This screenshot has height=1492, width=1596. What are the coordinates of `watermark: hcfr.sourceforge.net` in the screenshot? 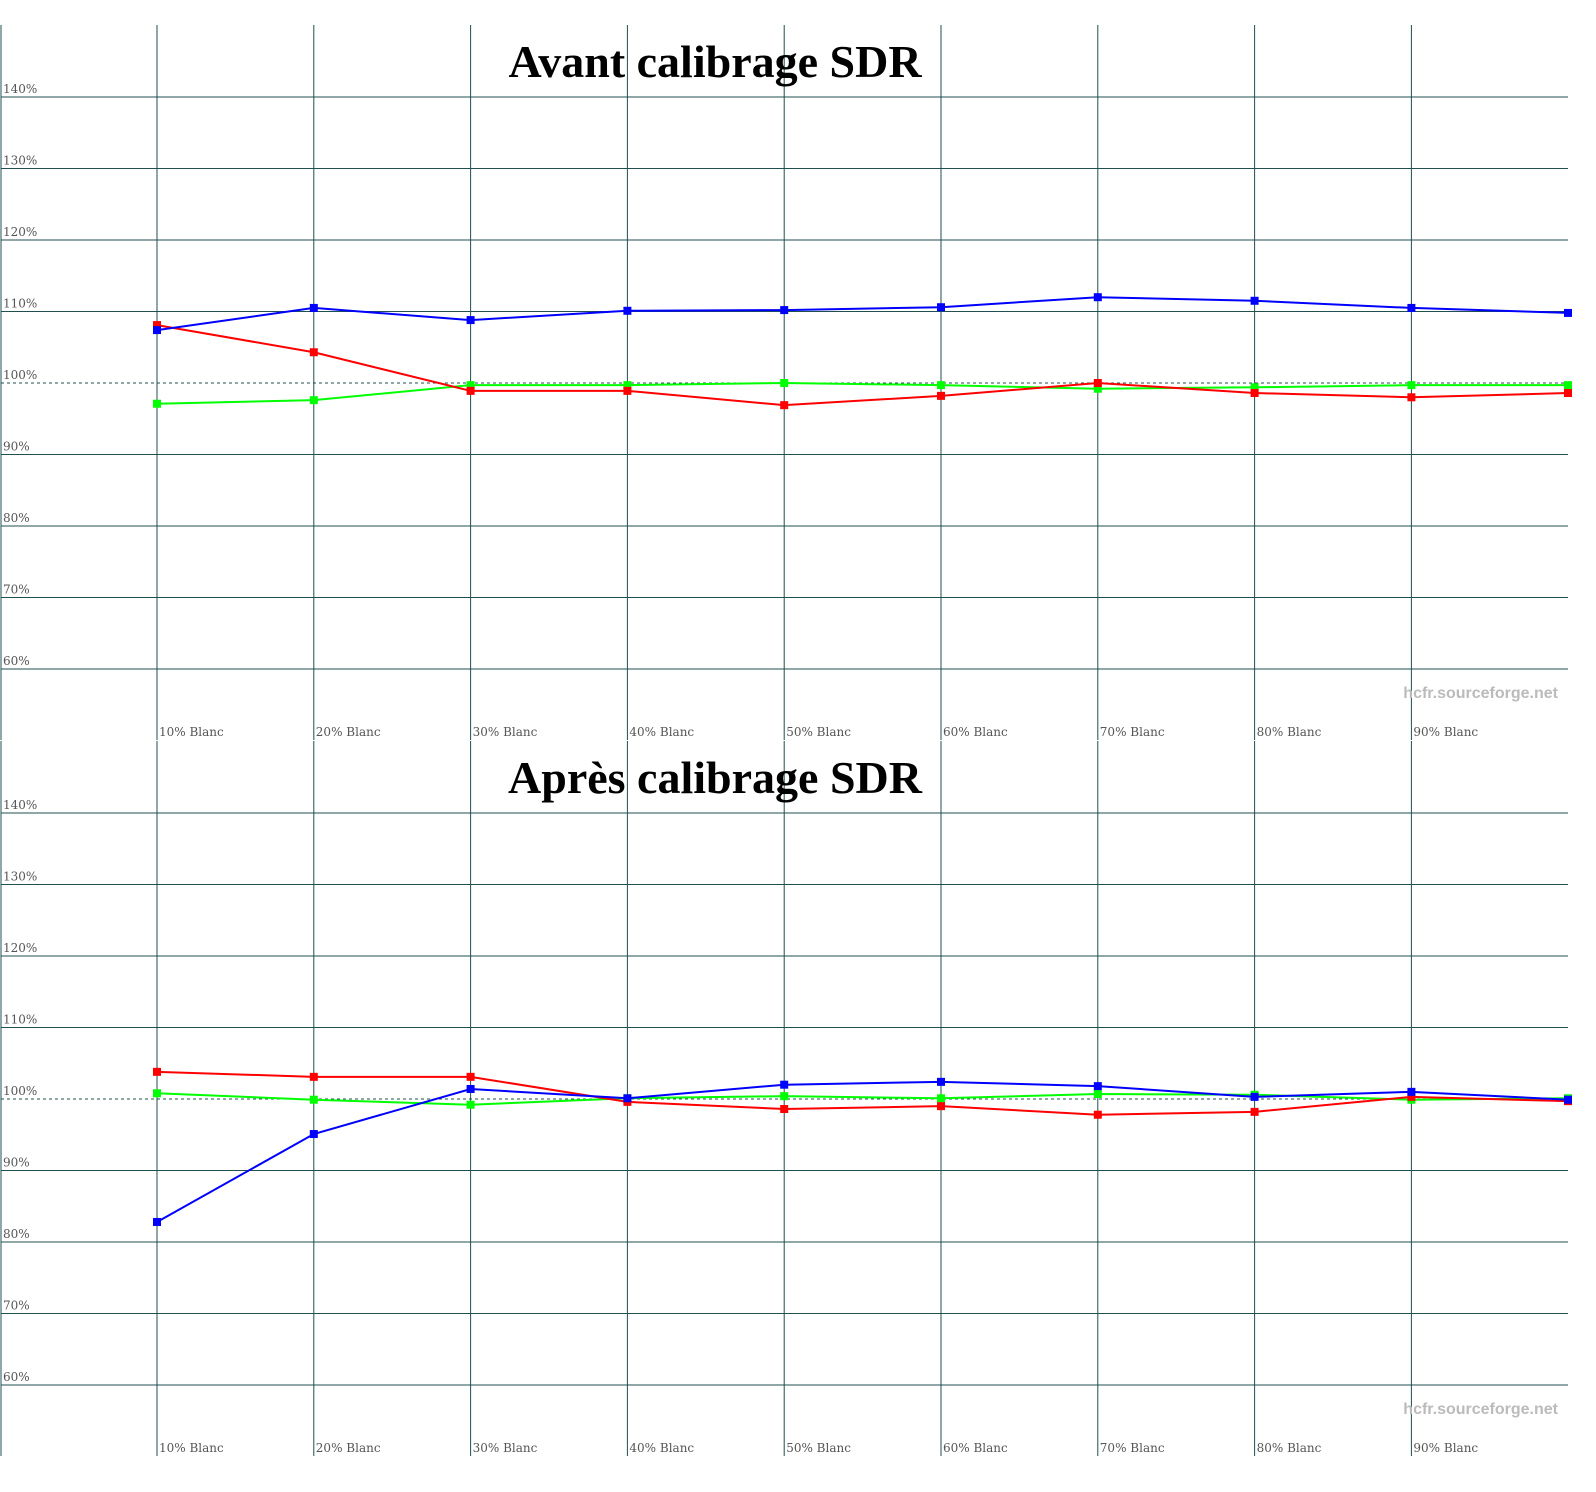 It's located at (1480, 1409).